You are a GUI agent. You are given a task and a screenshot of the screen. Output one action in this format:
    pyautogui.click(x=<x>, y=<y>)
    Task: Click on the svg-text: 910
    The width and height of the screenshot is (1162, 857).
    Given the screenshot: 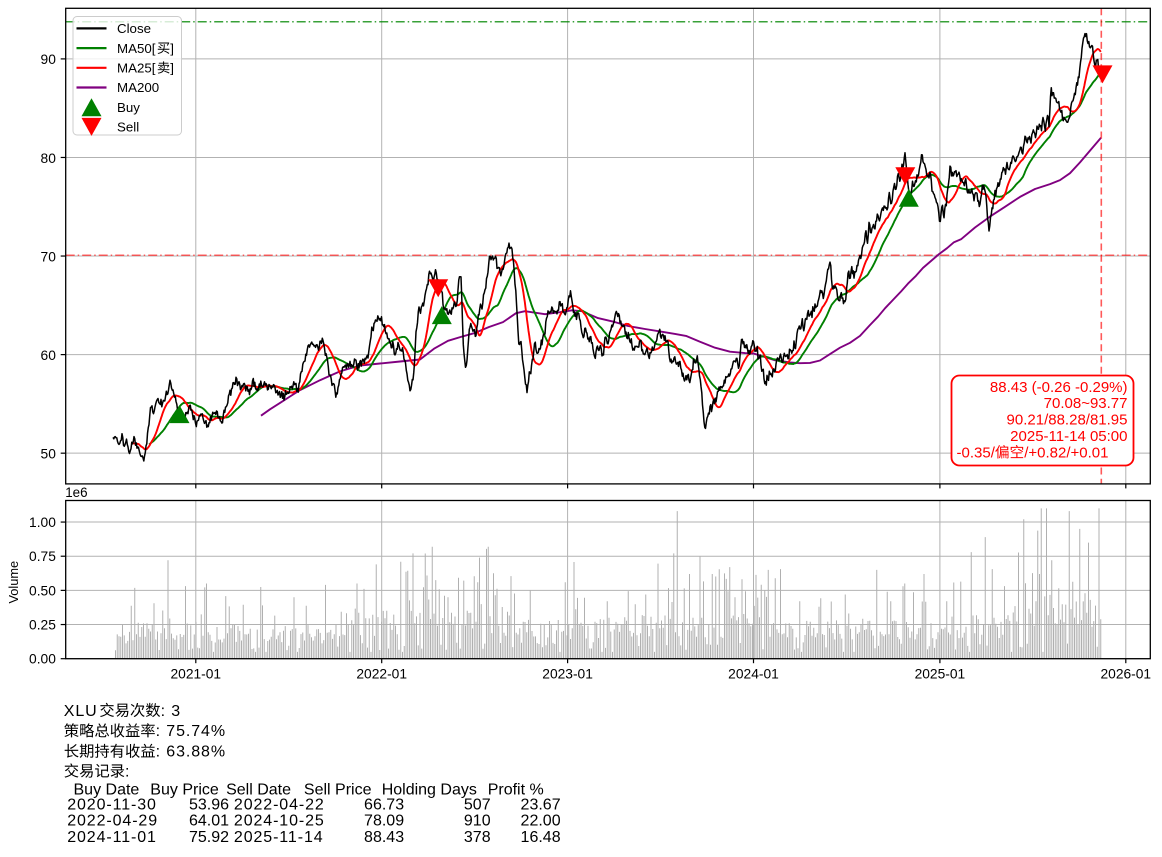 What is the action you would take?
    pyautogui.click(x=477, y=821)
    